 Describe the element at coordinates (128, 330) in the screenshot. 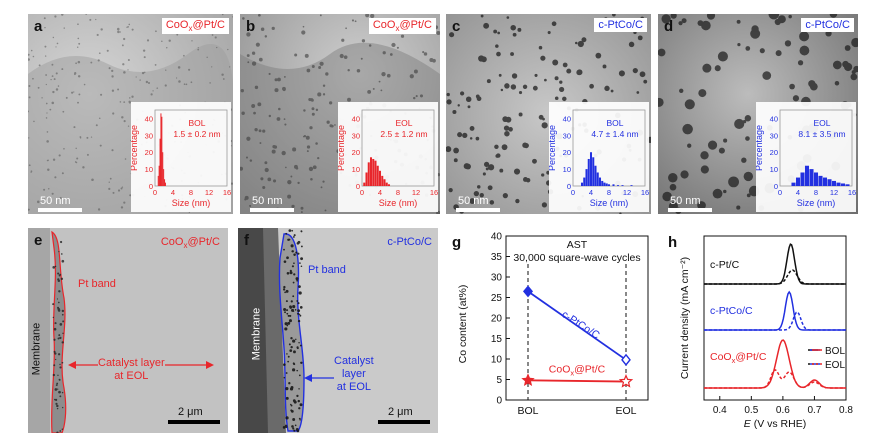

I see `sem-image-e` at that location.